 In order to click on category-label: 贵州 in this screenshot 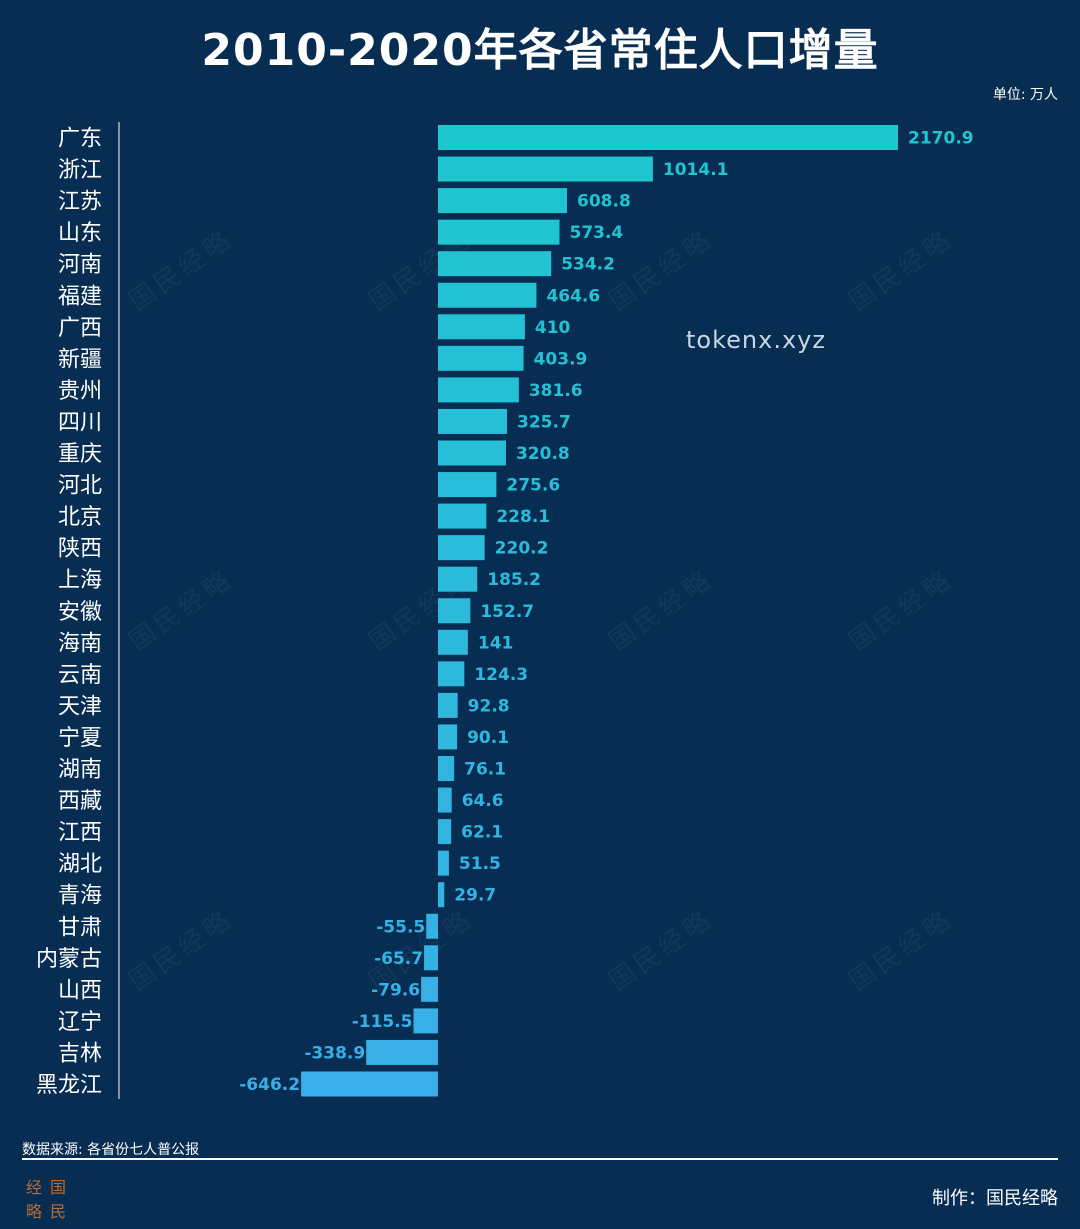, I will do `click(80, 391)`.